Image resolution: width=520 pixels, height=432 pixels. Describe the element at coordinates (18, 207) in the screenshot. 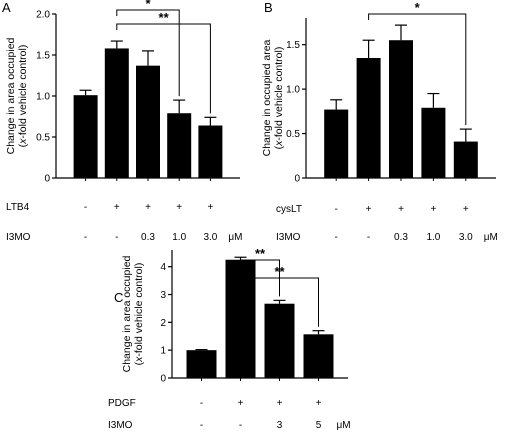

I see `condition-label: LTB4` at that location.